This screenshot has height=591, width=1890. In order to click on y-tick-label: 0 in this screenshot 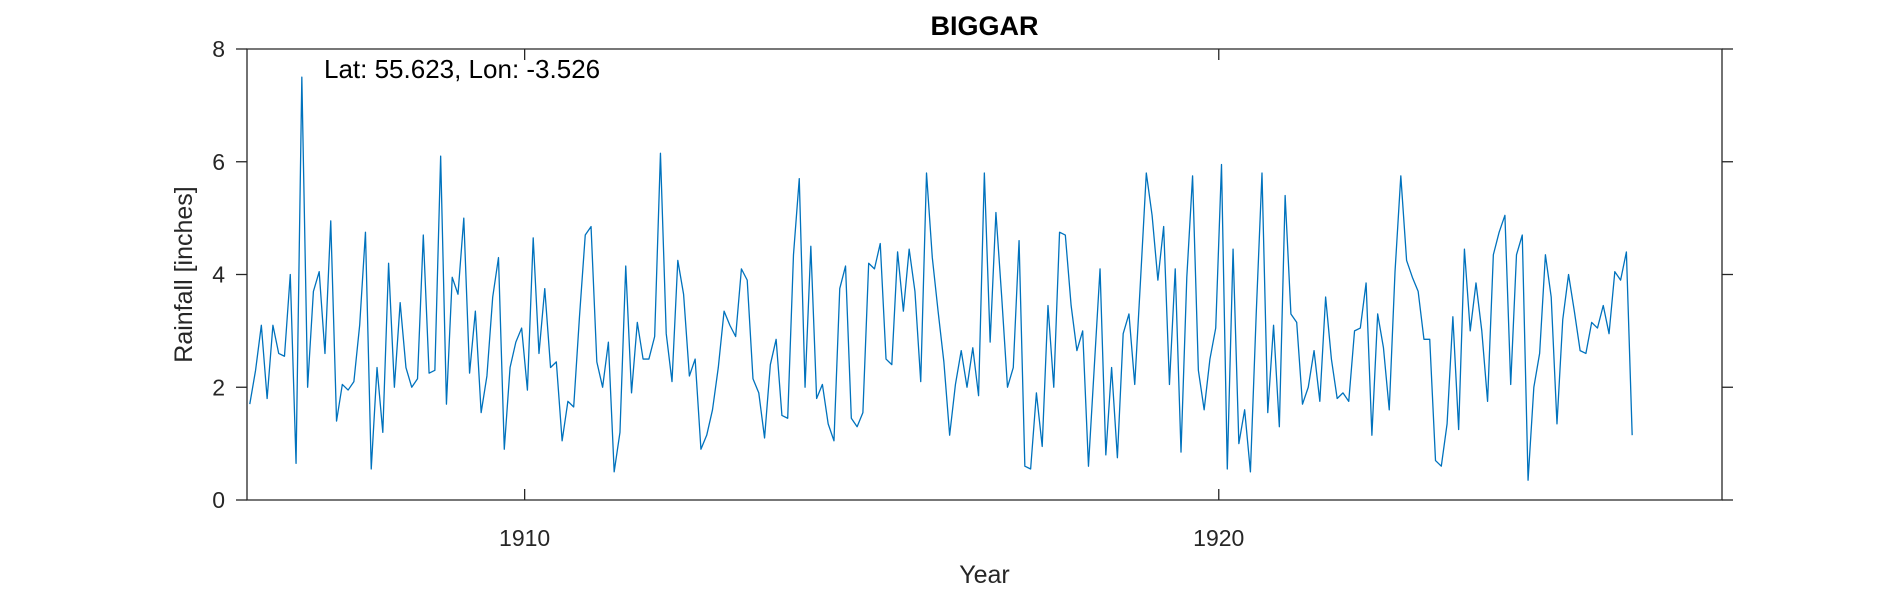, I will do `click(218, 500)`.